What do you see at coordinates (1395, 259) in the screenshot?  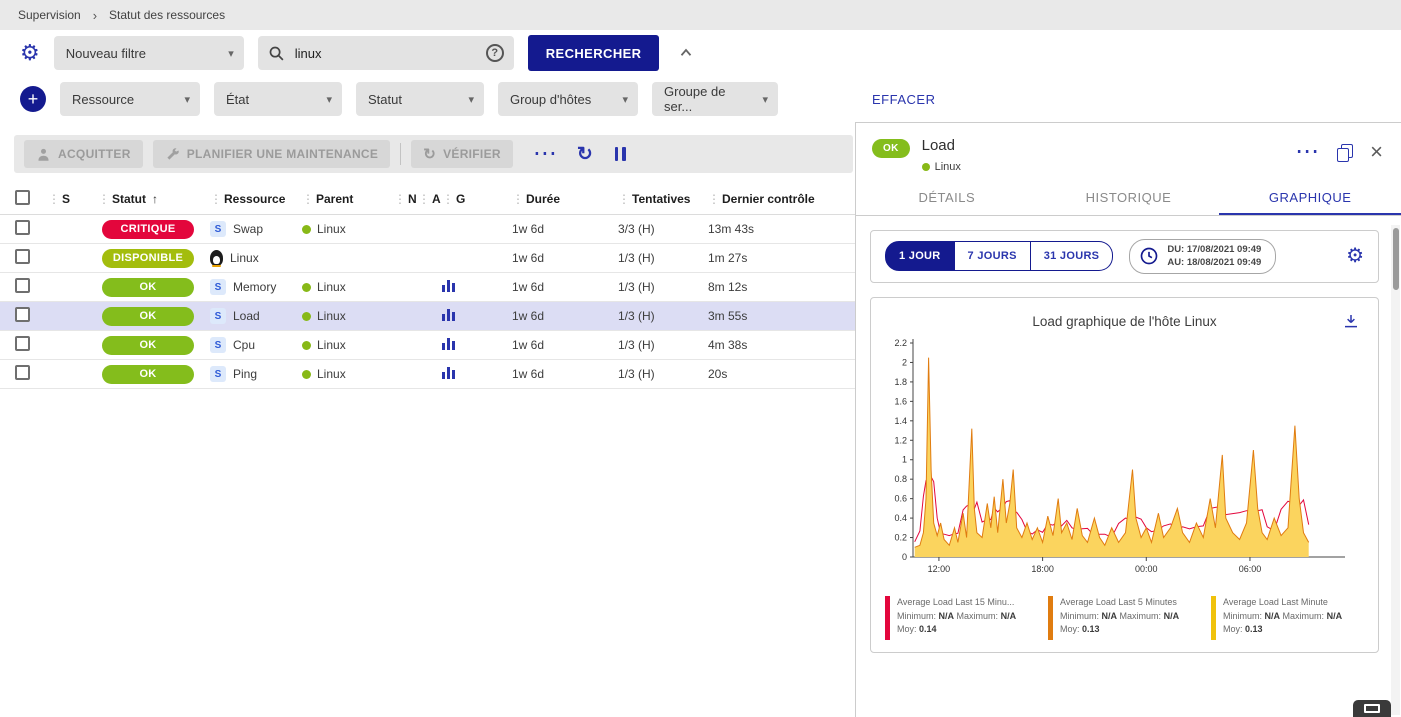 I see `scrollbar-thumb` at bounding box center [1395, 259].